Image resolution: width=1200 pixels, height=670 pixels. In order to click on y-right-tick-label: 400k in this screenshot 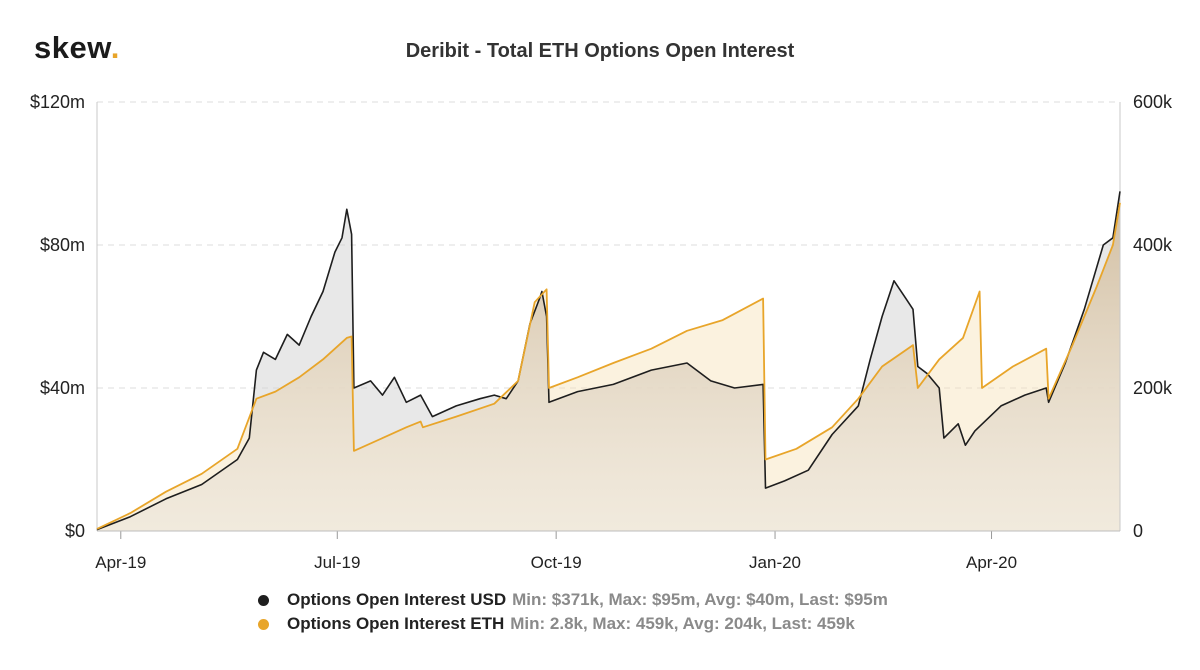, I will do `click(1153, 245)`.